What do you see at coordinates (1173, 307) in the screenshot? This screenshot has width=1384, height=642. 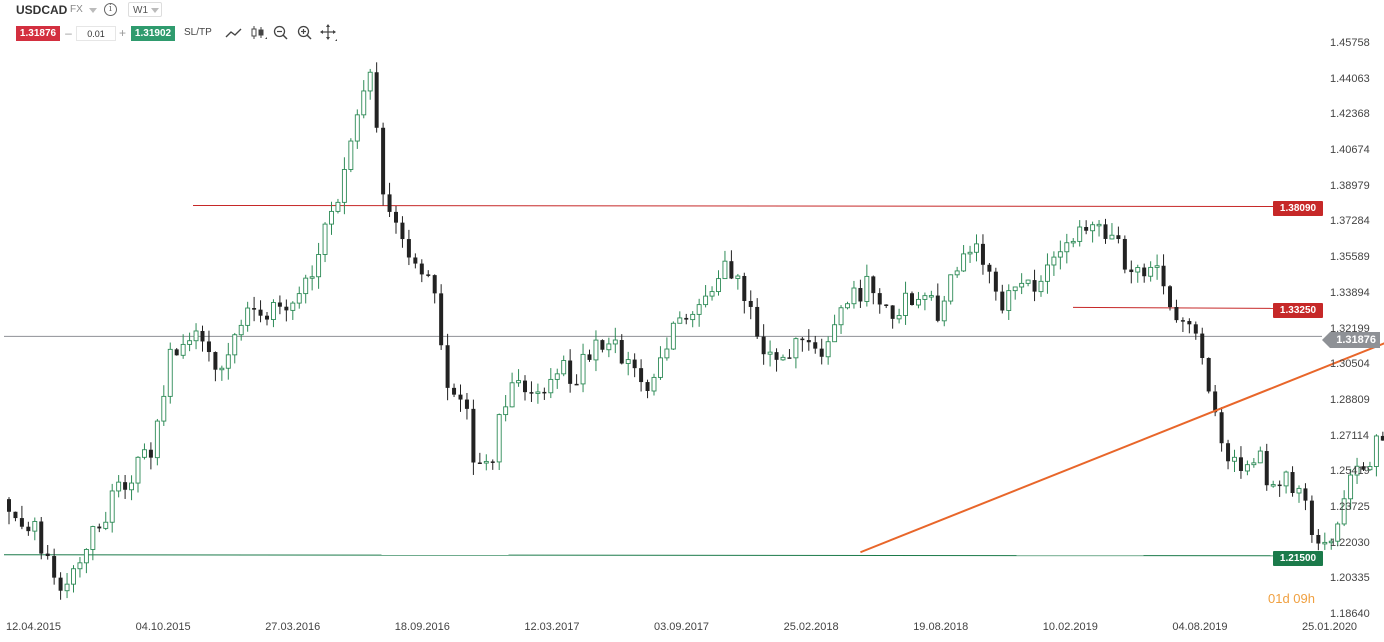 I see `resistance-low-line` at bounding box center [1173, 307].